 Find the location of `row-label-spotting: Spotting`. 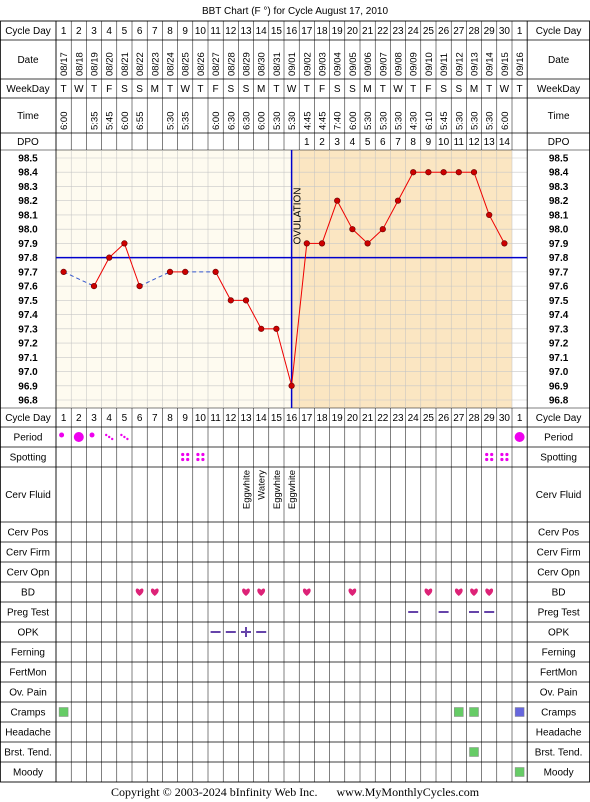

row-label-spotting: Spotting is located at coordinates (28, 458).